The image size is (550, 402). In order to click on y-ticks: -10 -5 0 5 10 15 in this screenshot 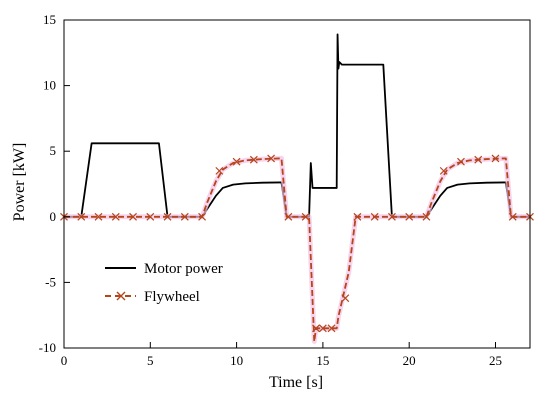, I will do `click(54, 183)`.